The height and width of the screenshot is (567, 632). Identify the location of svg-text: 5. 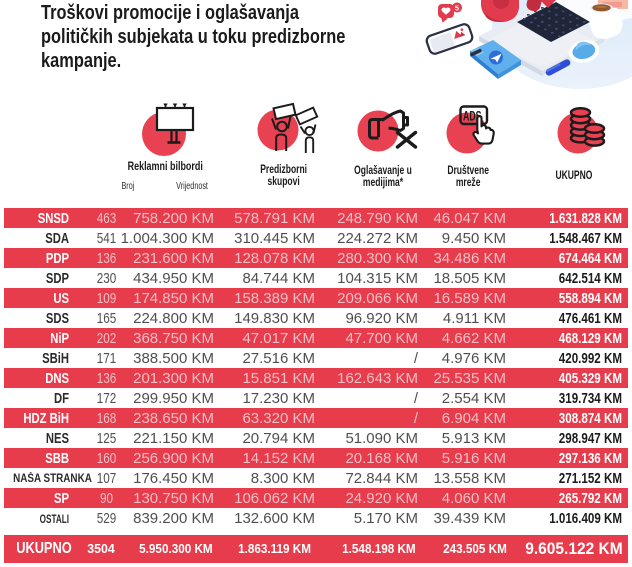
(457, 7).